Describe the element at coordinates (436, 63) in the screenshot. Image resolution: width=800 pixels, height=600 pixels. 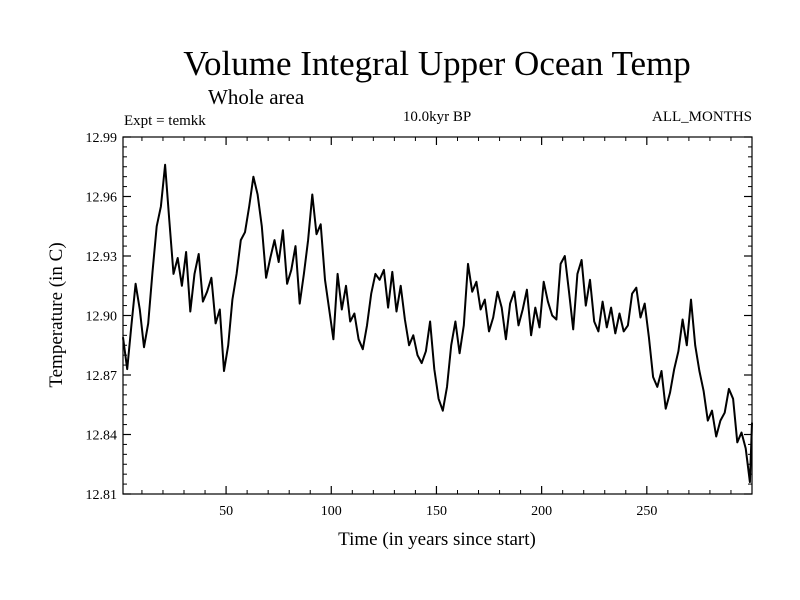
I see `chart-title: Volume Integral Upper Ocean Temp` at that location.